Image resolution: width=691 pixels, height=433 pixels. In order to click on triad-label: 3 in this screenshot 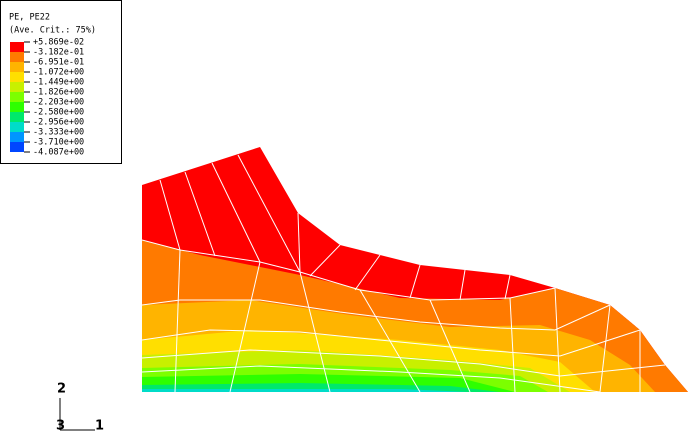, I will do `click(60, 426)`.